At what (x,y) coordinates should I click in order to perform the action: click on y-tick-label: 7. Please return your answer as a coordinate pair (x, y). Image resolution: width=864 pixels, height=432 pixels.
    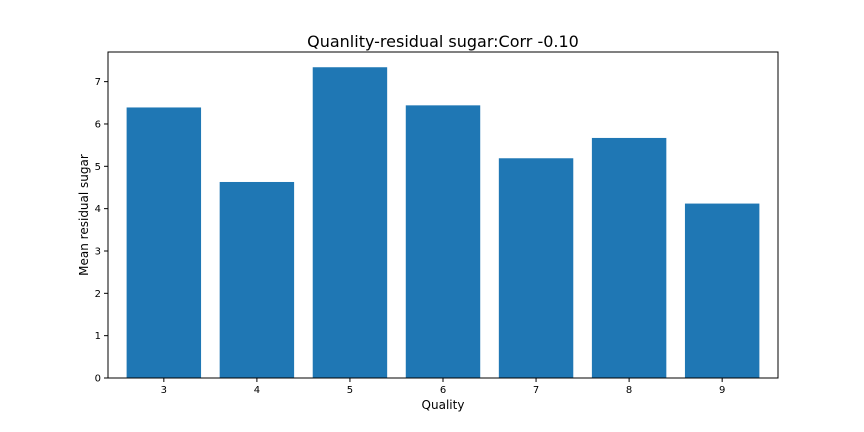
    Looking at the image, I should click on (98, 82).